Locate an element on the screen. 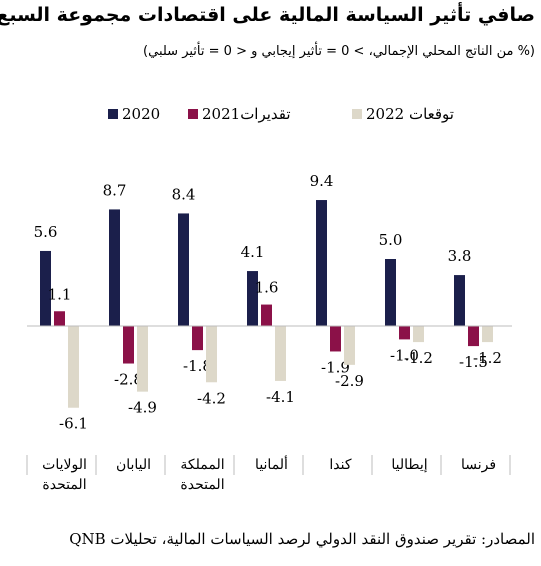  category-label-5: إيطاليا is located at coordinates (409, 465).